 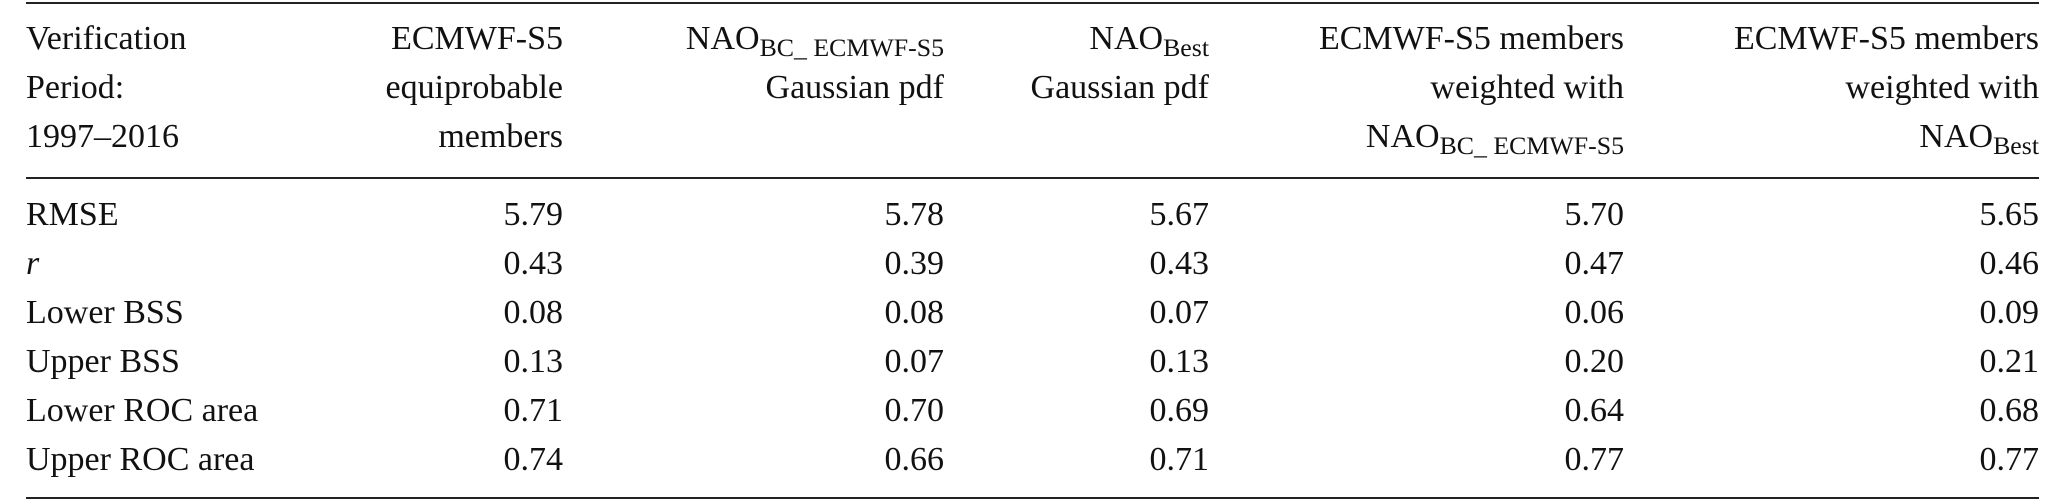 What do you see at coordinates (2009, 312) in the screenshot?
I see `cell-value: 0.09` at bounding box center [2009, 312].